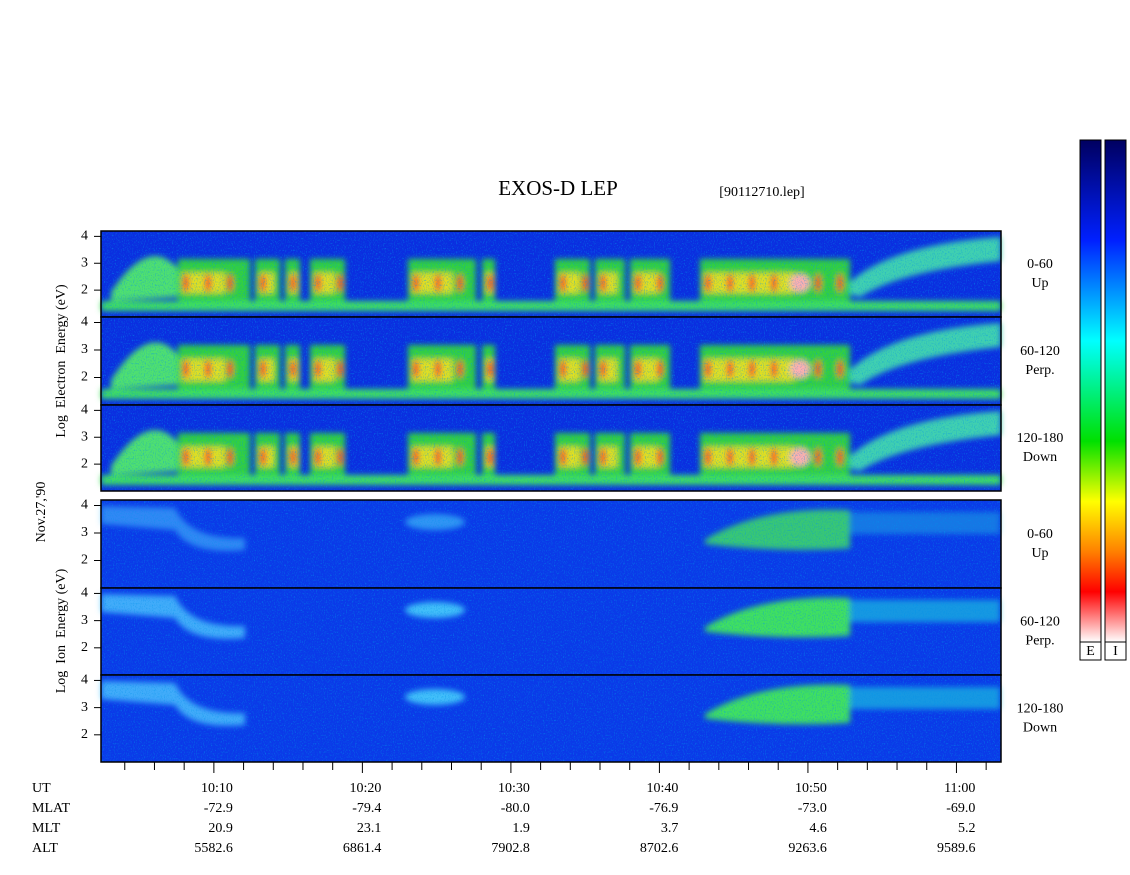 The height and width of the screenshot is (875, 1130). What do you see at coordinates (959, 788) in the screenshot?
I see `x-tick-label: 11:00` at bounding box center [959, 788].